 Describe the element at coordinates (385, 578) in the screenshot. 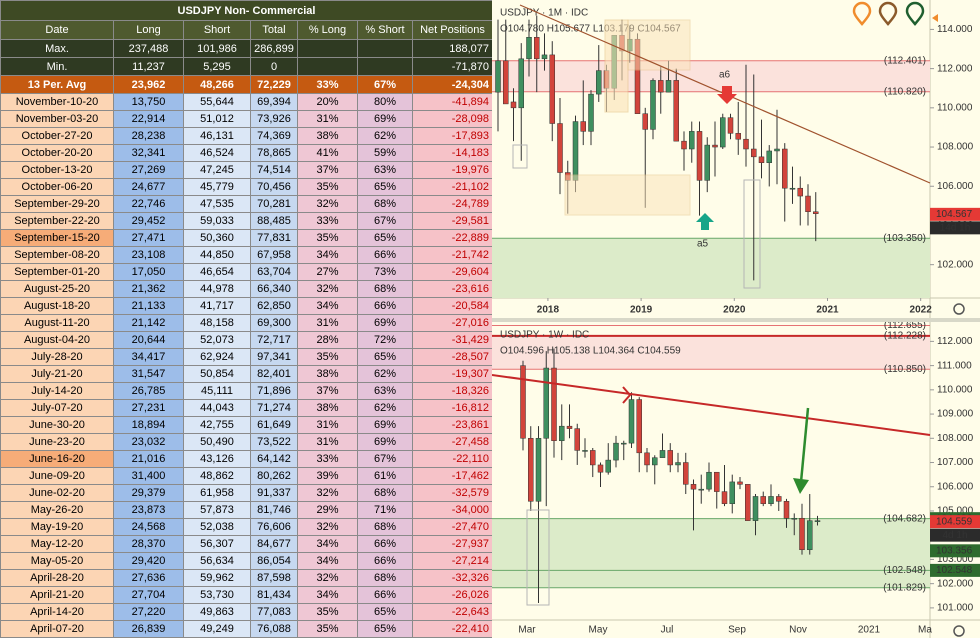

I see `value-cell: 68%` at that location.